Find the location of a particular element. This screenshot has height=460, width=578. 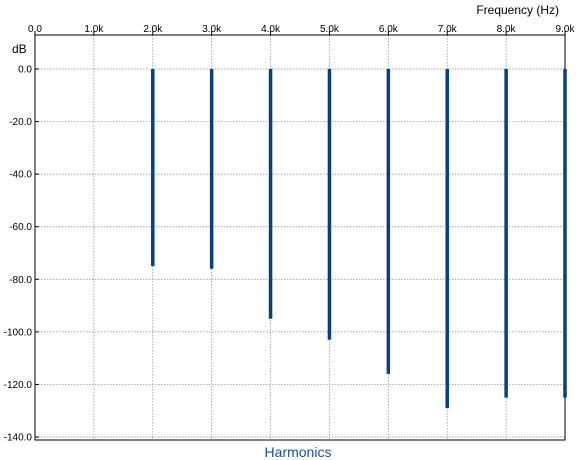

x-tick-label-0: 0.0 is located at coordinates (35, 29).